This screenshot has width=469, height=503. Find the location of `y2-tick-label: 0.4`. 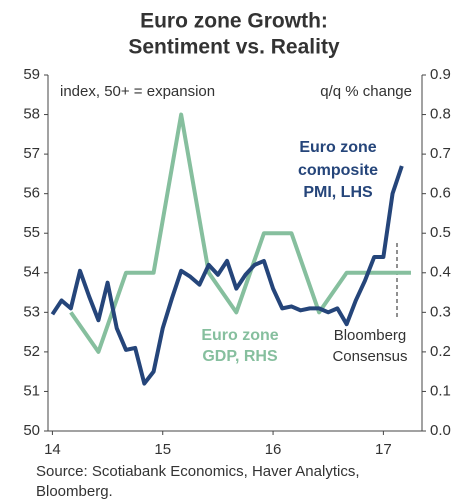

y2-tick-label: 0.4 is located at coordinates (440, 272).